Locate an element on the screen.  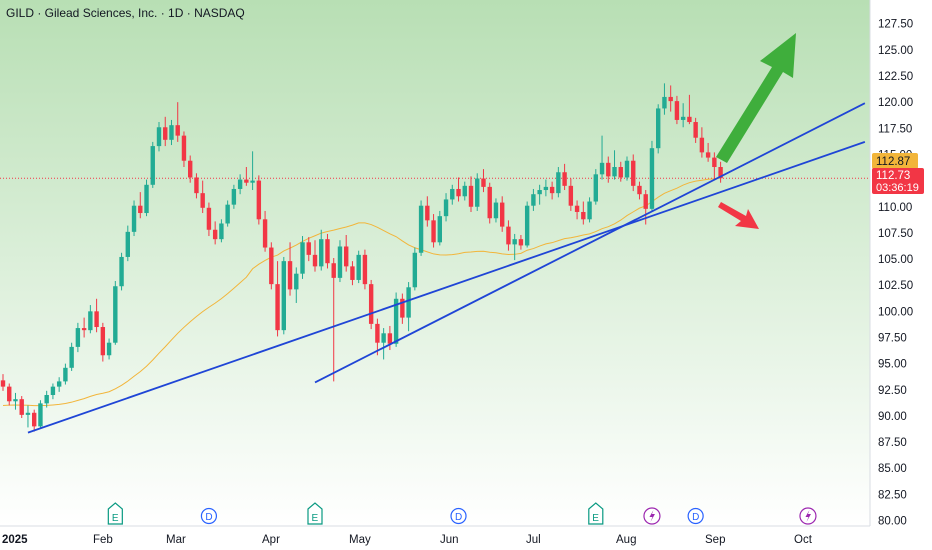
price-axis-background is located at coordinates (901, 275).